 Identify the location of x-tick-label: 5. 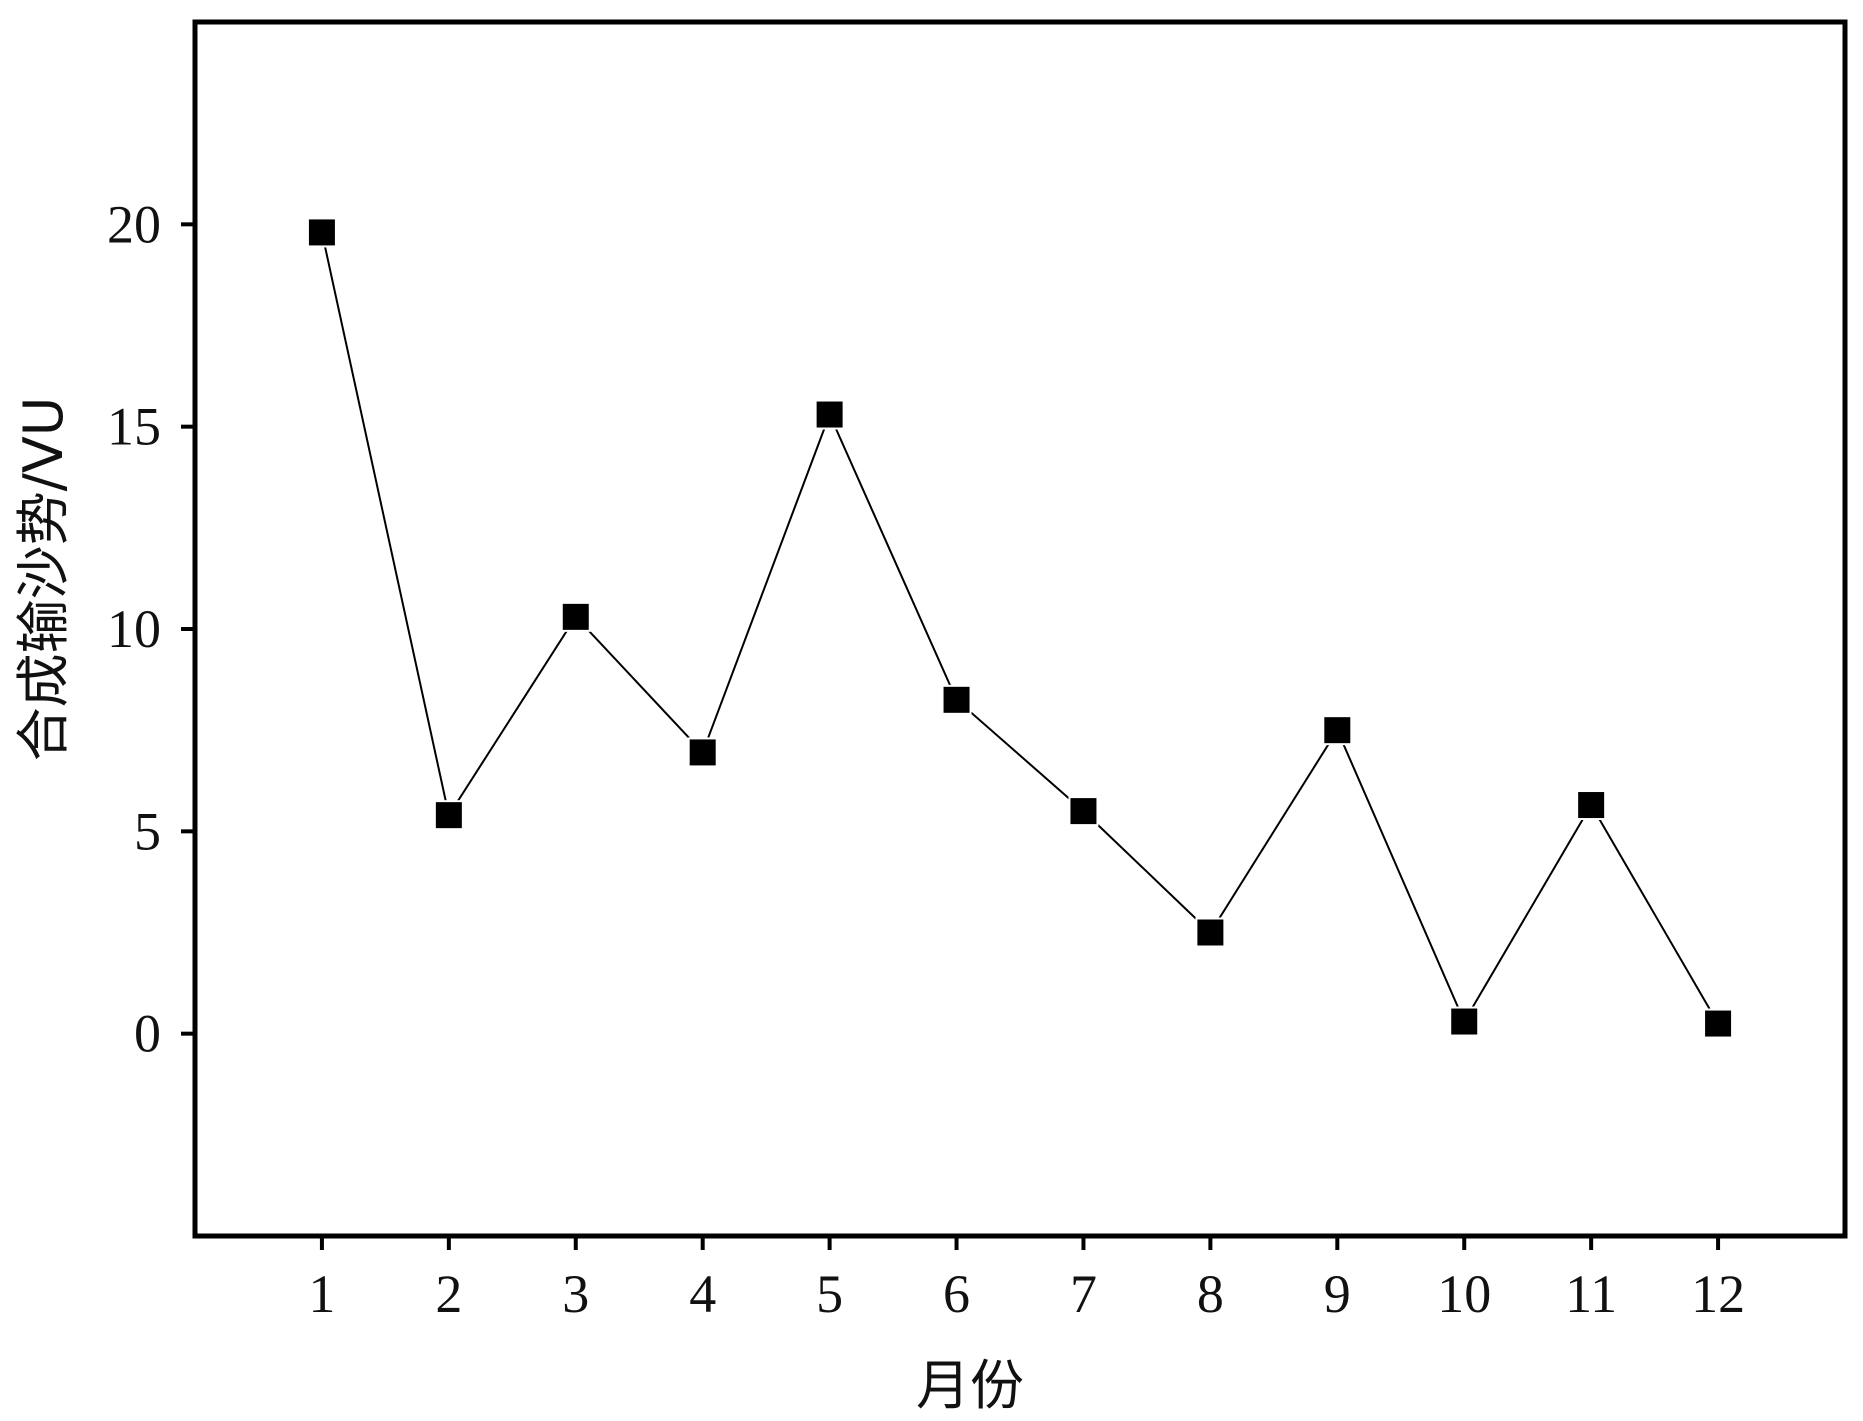
(829, 1294).